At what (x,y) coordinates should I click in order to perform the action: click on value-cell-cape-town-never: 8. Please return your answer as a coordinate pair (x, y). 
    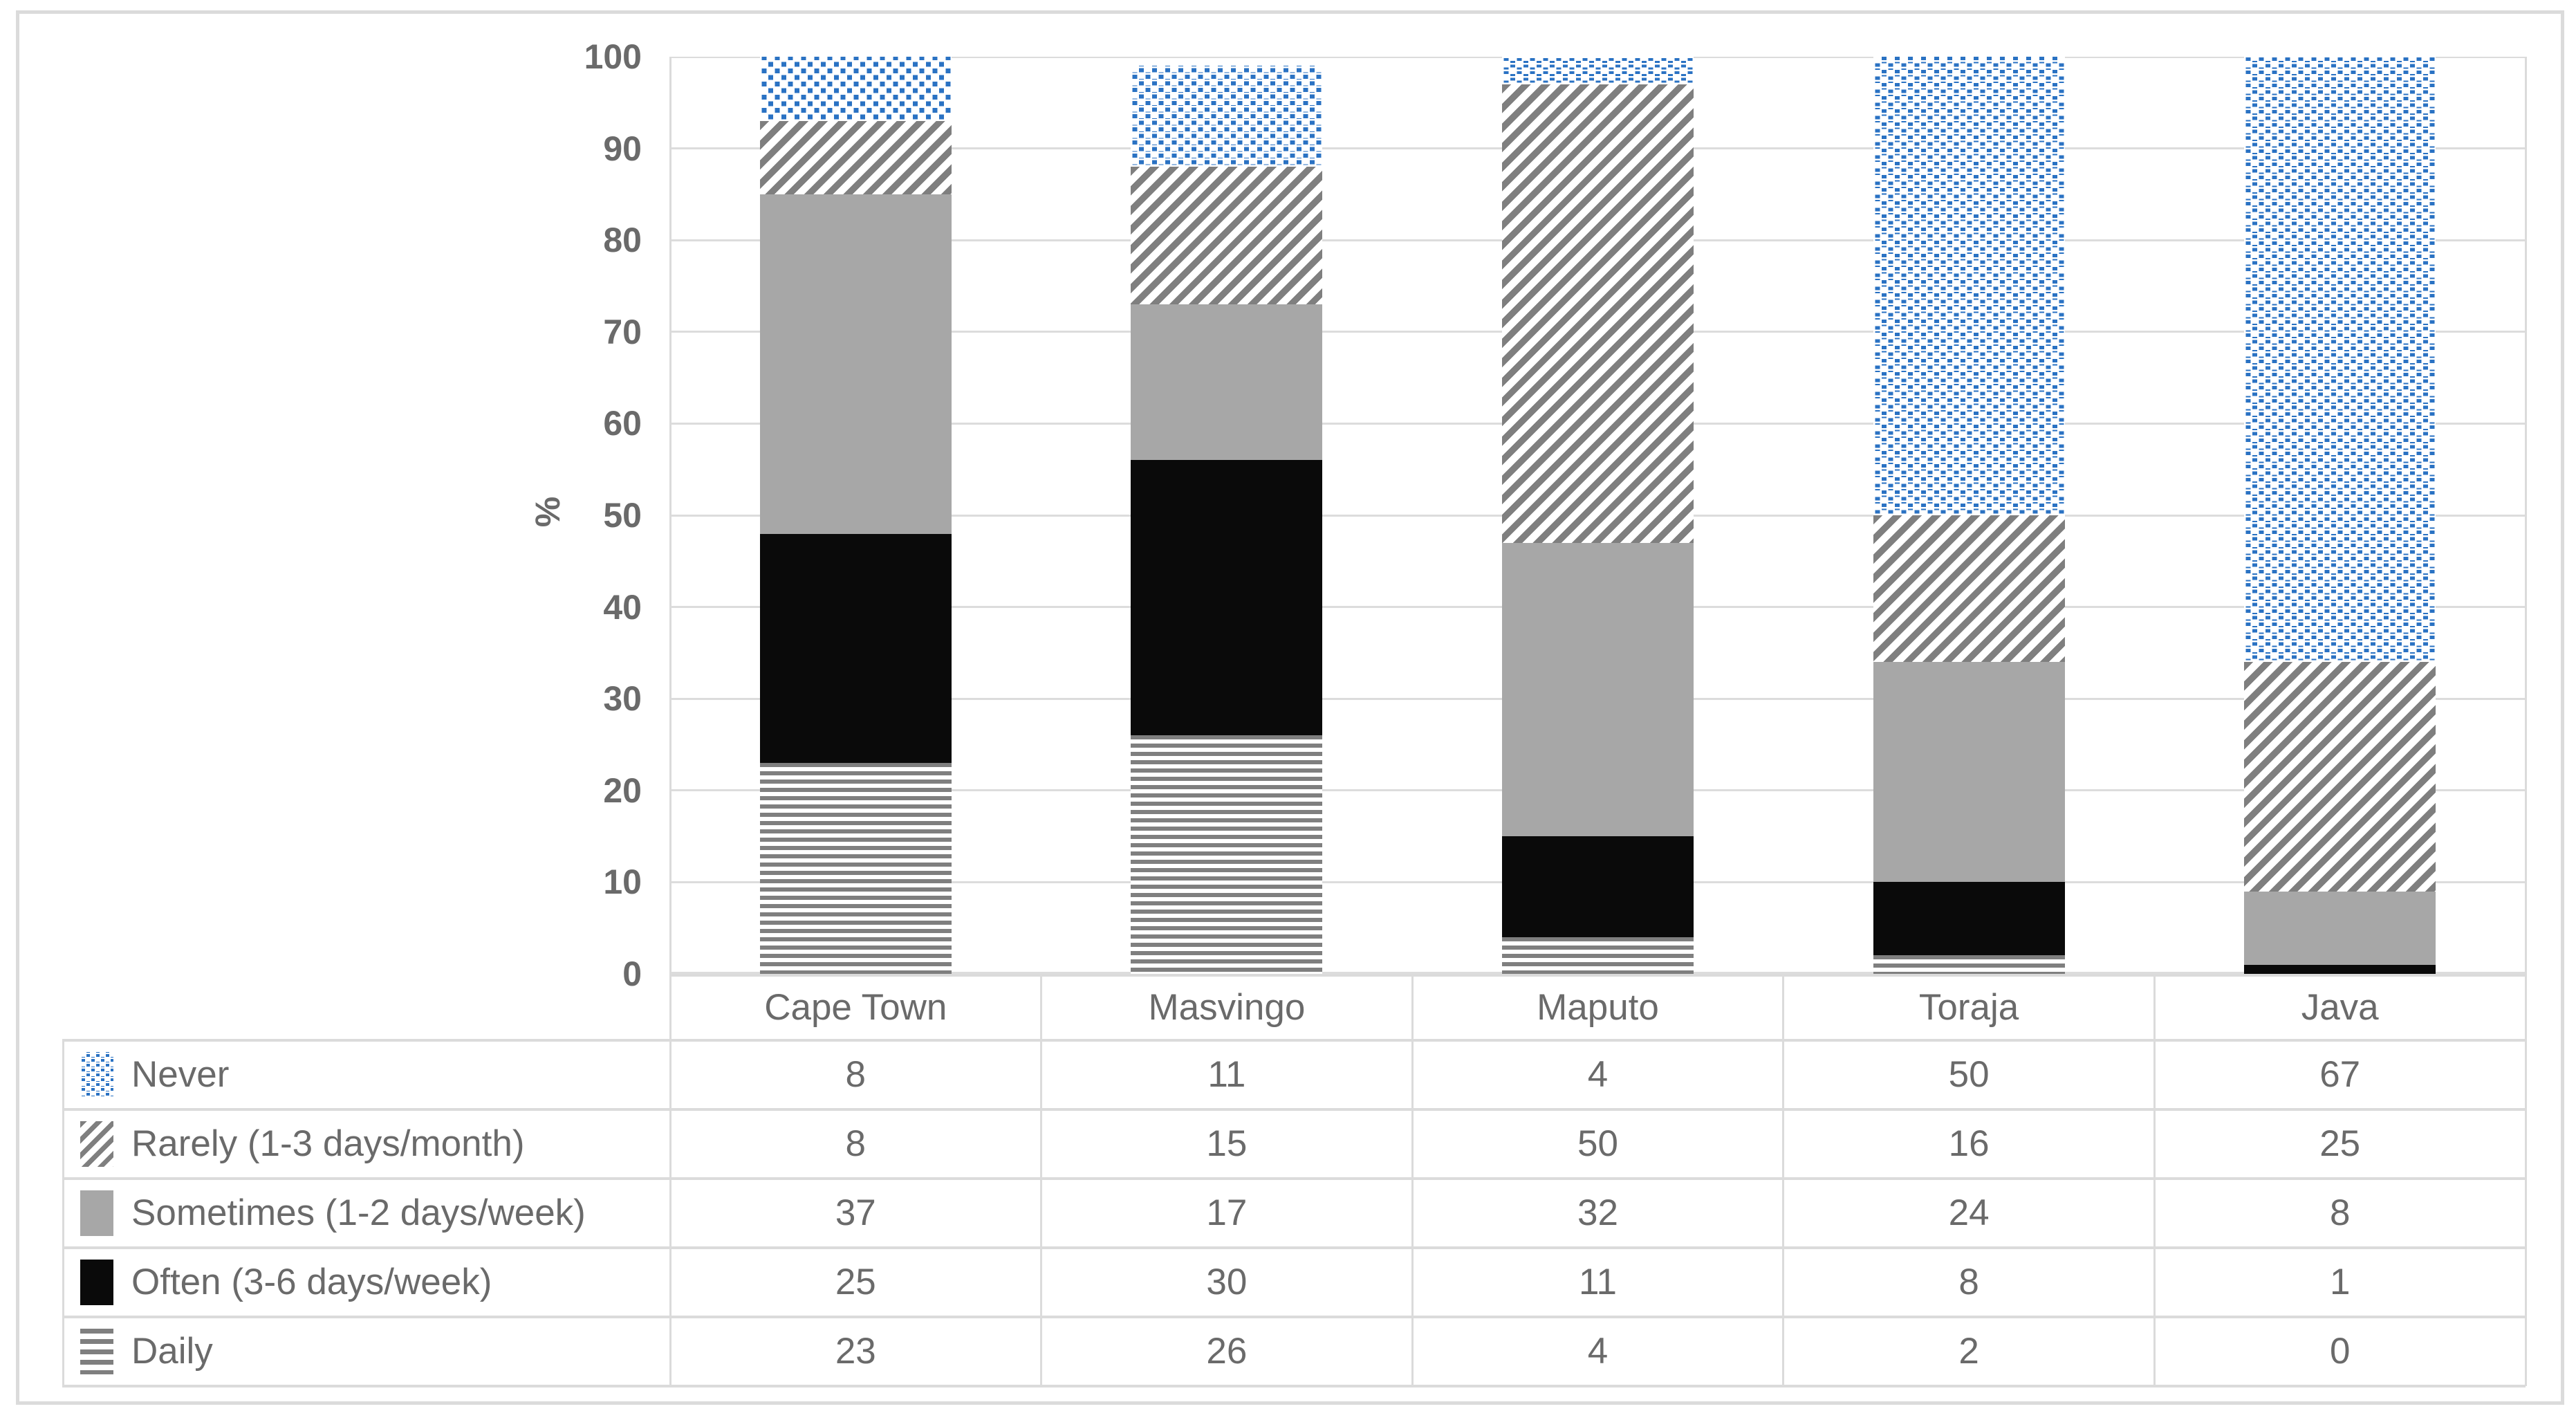
    Looking at the image, I should click on (856, 1074).